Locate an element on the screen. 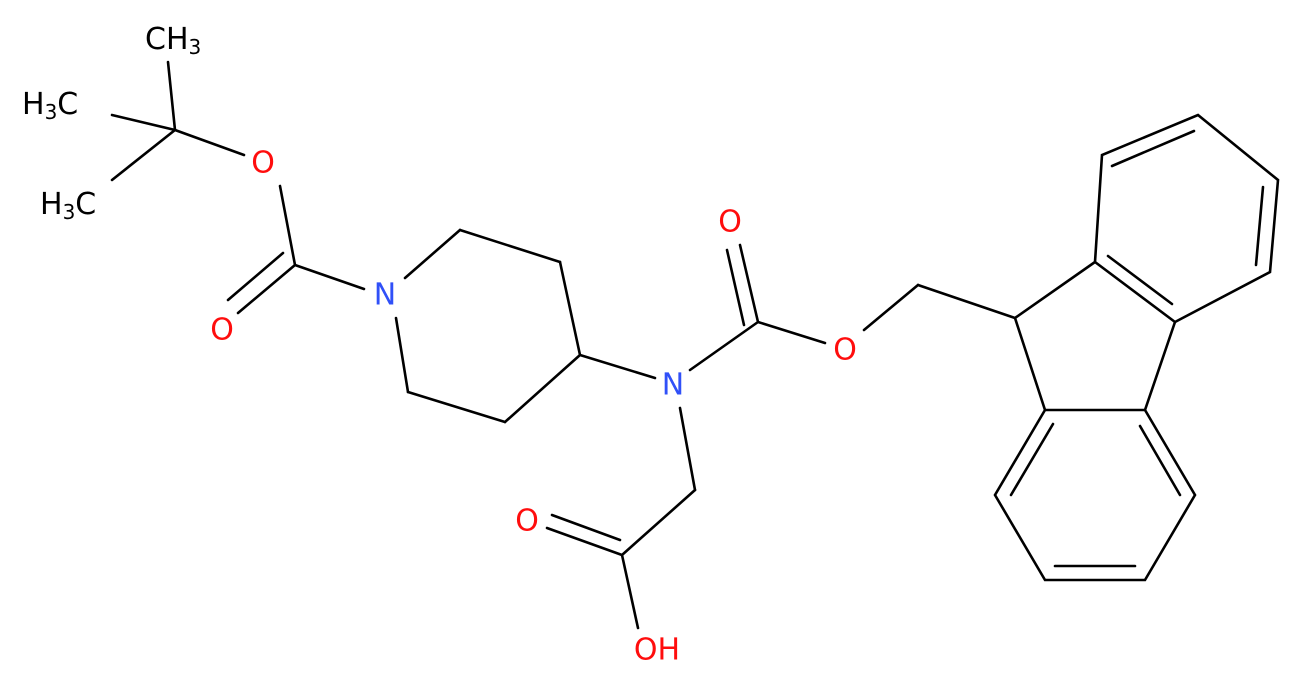 The width and height of the screenshot is (1302, 686). atom-label: CH3 is located at coordinates (173, 40).